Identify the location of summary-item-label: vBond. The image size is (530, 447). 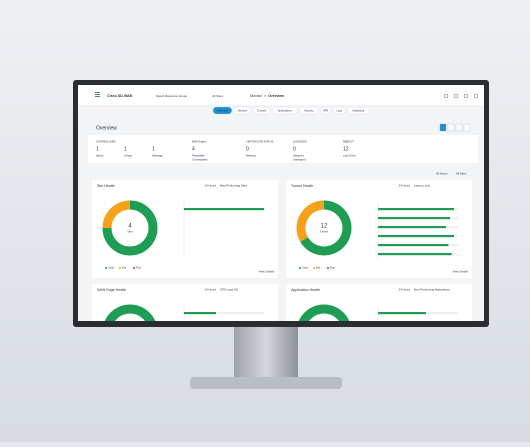
(100, 156).